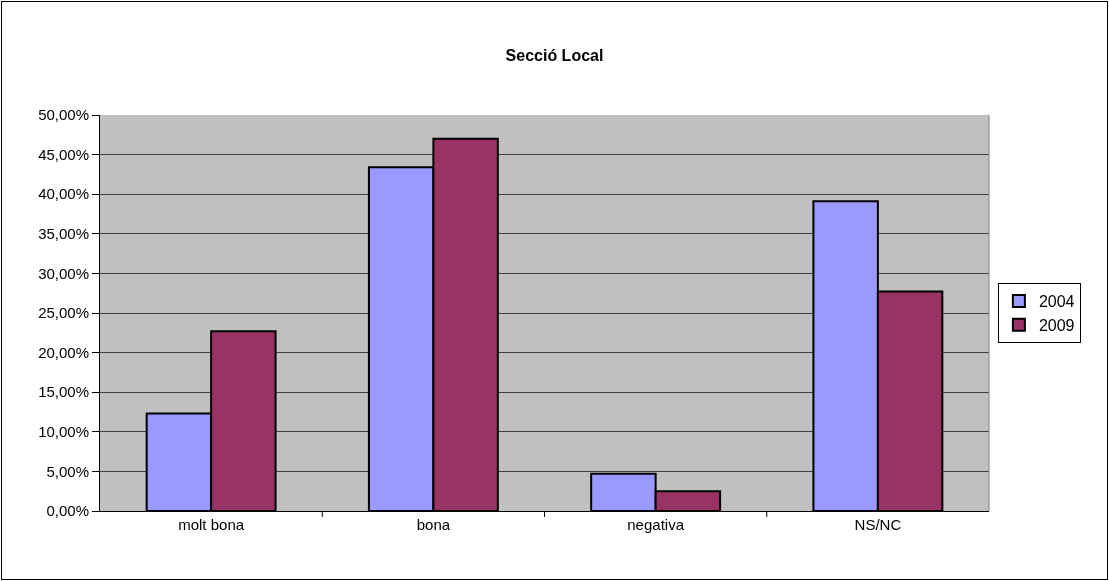  Describe the element at coordinates (63, 273) in the screenshot. I see `y-tick-label: 30,00%` at that location.